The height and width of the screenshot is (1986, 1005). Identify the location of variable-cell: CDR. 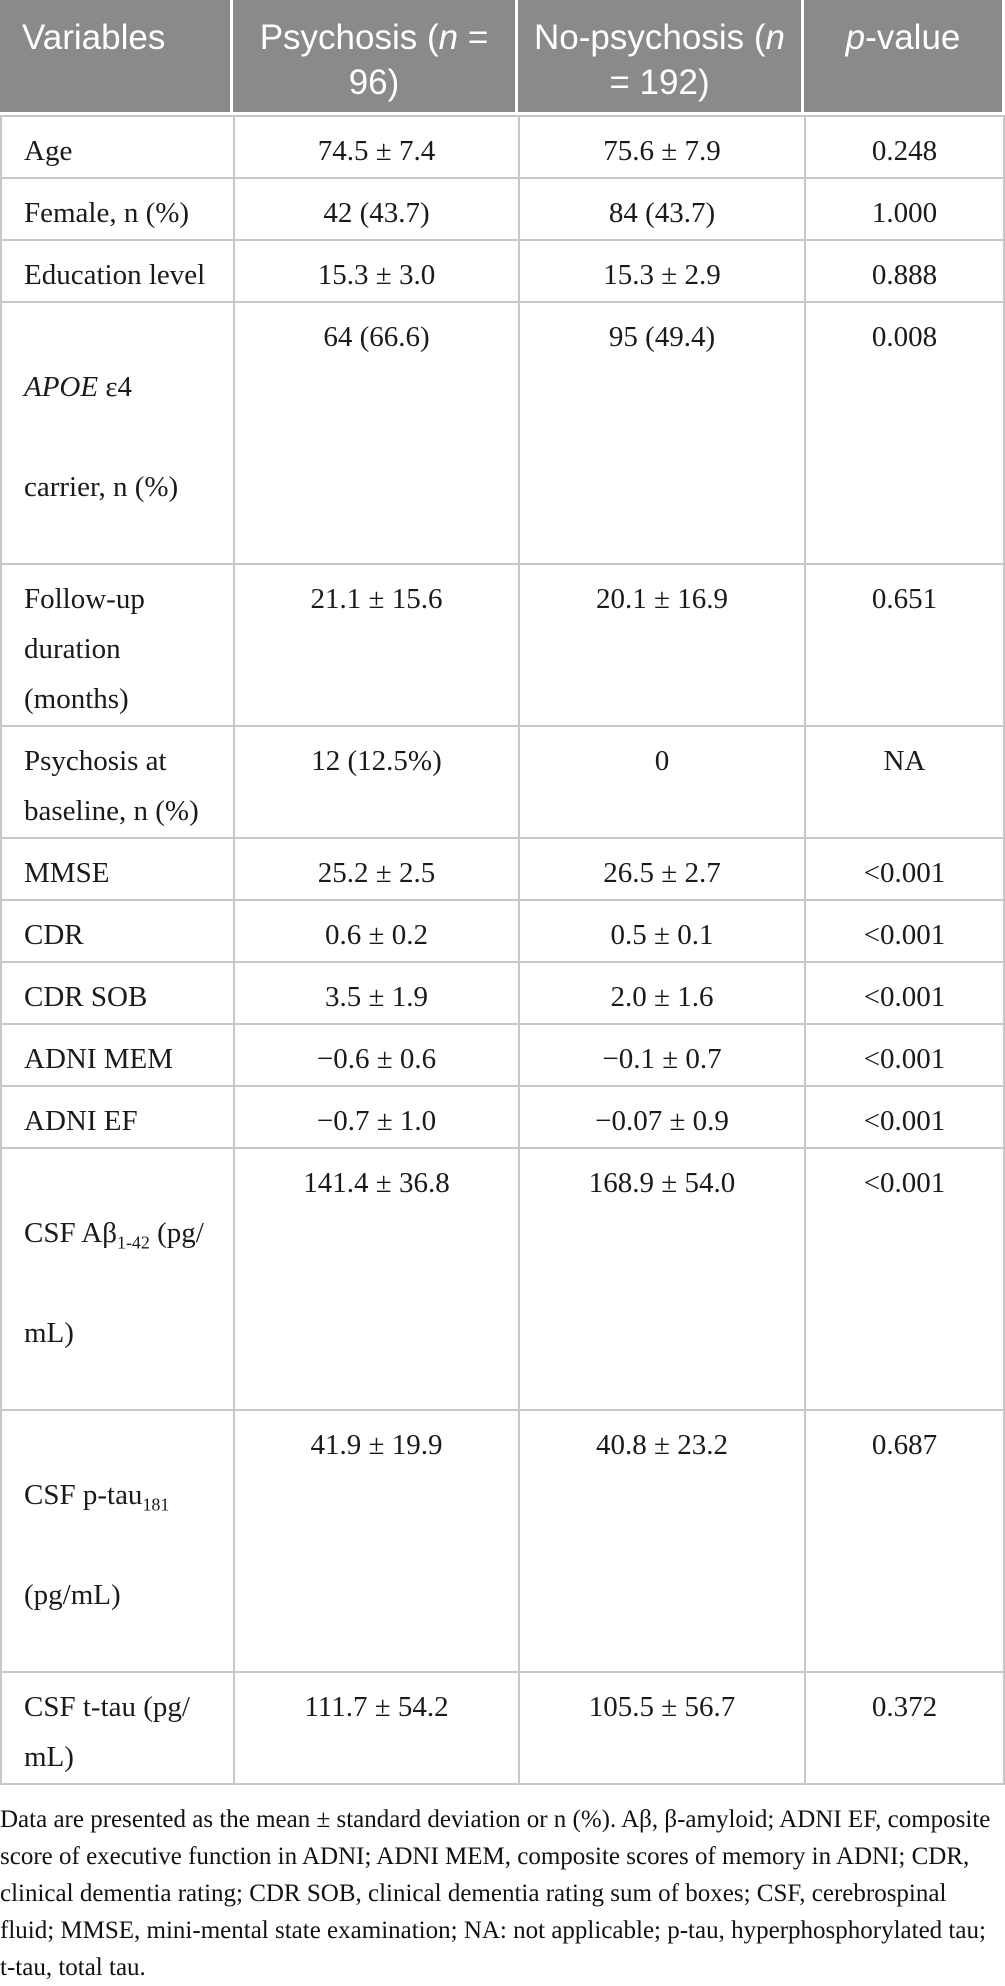
(116, 932).